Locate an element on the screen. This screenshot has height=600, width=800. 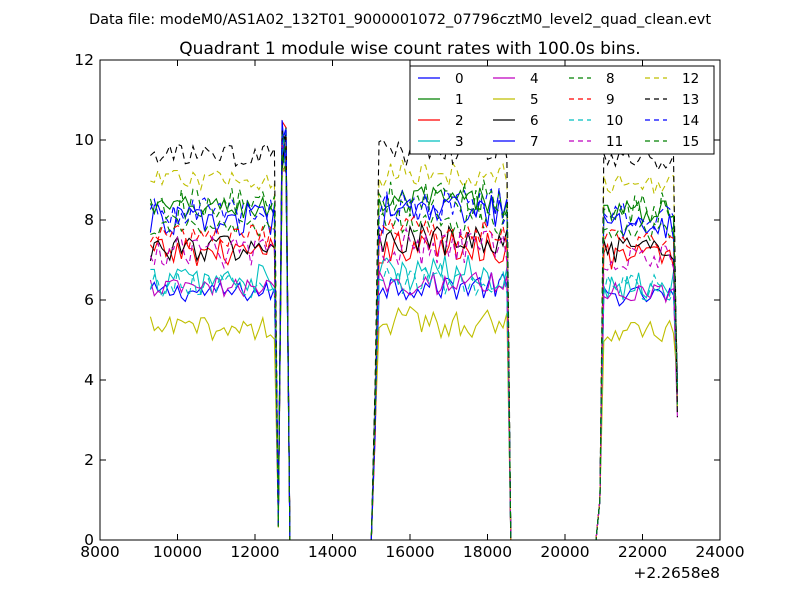
x-tick-label: 20000 is located at coordinates (564, 552).